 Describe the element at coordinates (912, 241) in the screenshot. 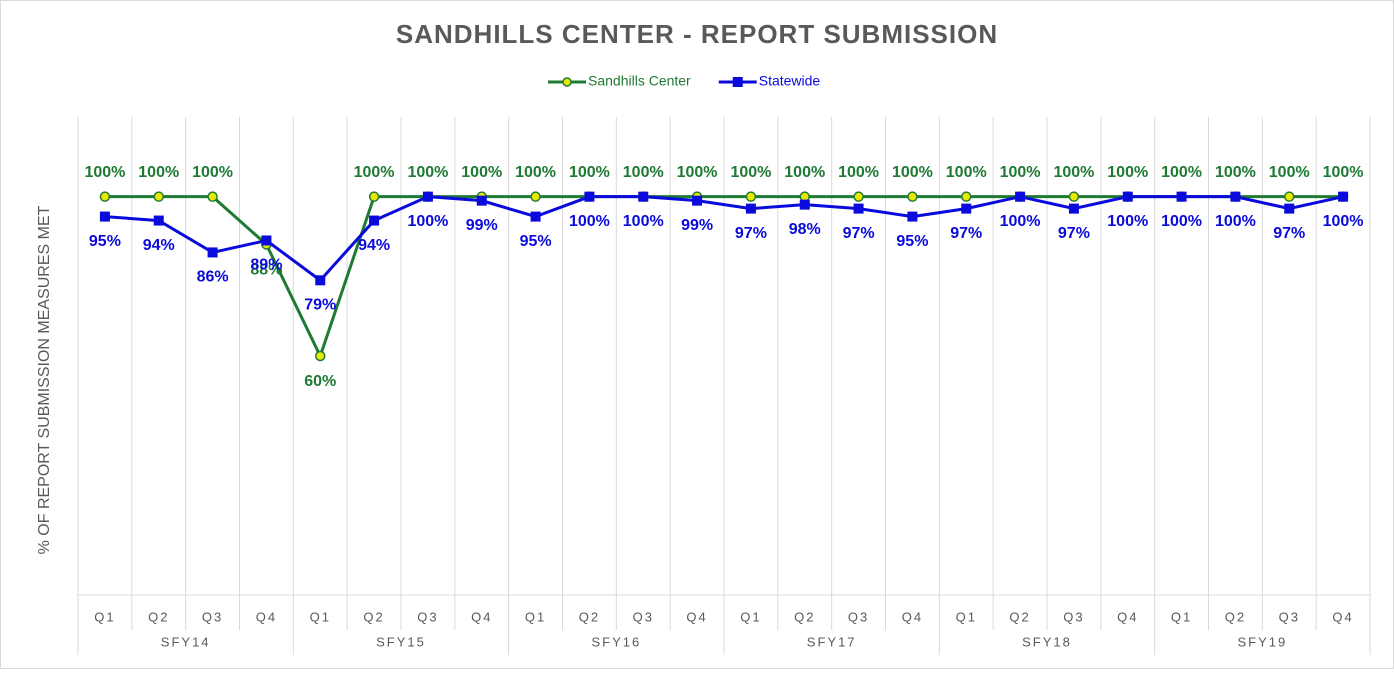

I see `data-label: 95%` at that location.